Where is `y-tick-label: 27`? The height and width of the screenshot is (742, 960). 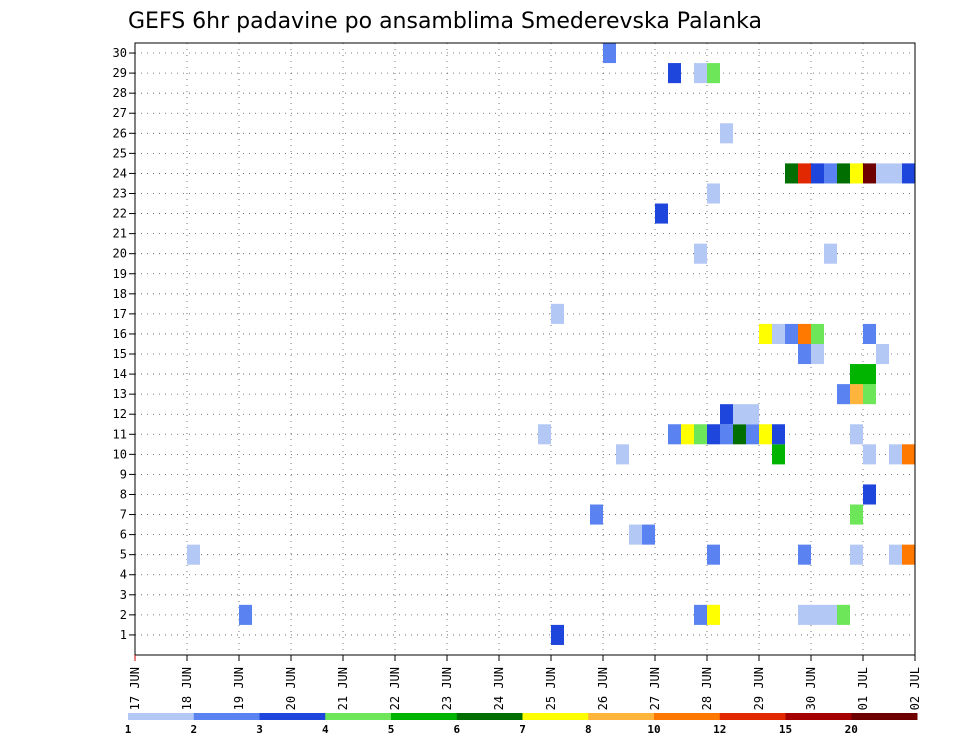
y-tick-label: 27 is located at coordinates (120, 113).